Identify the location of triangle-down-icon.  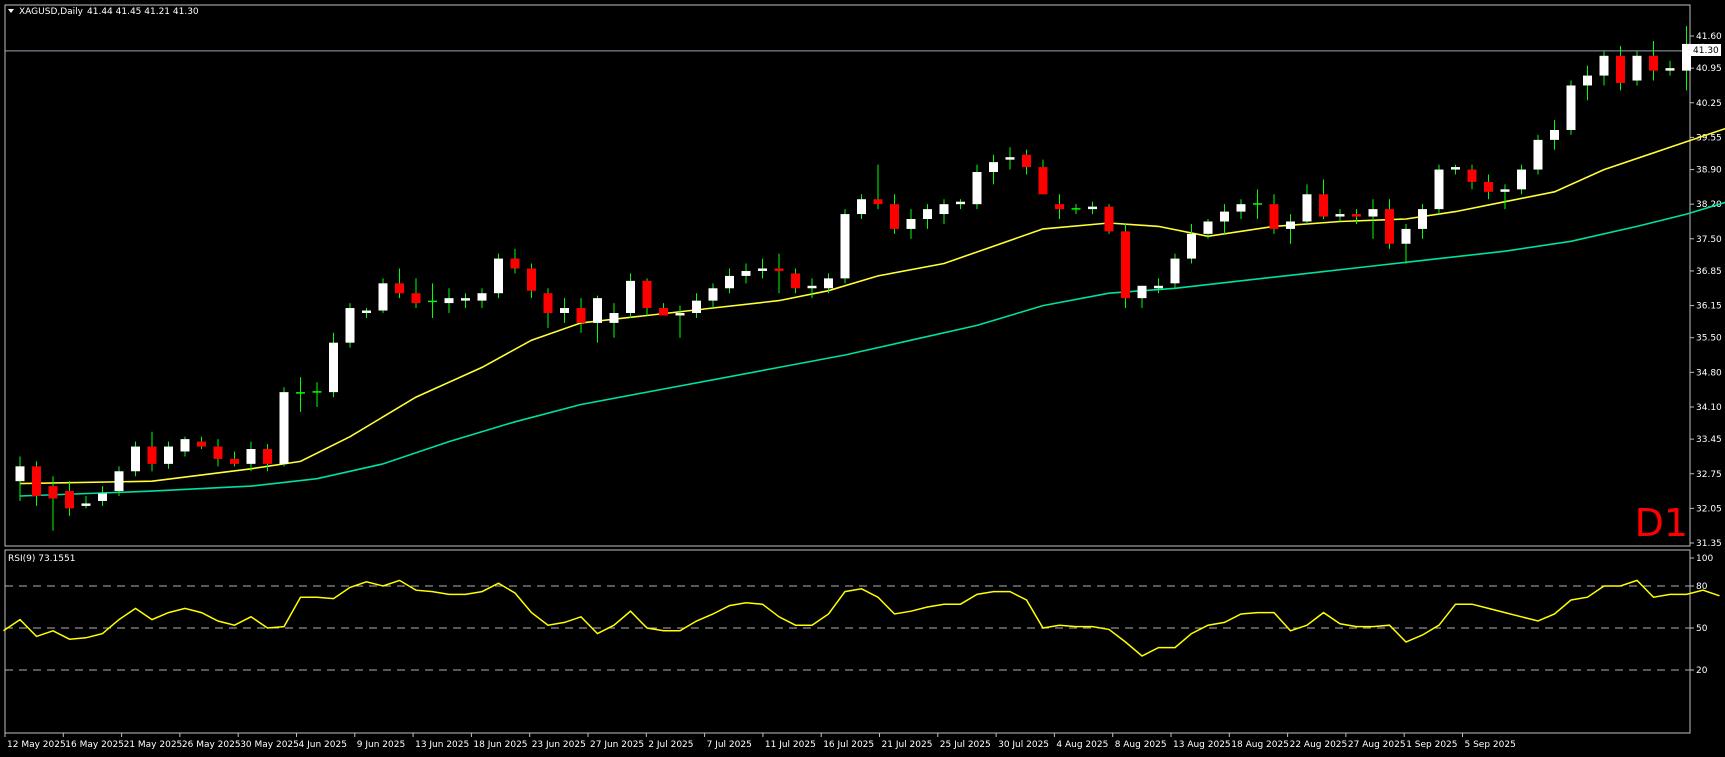
(11, 11).